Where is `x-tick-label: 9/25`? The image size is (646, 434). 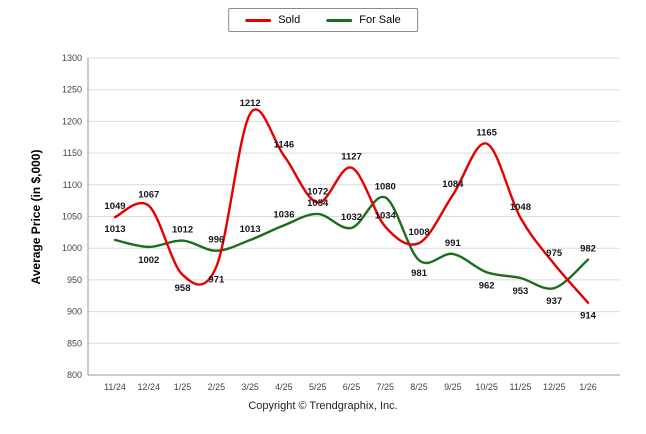 x-tick-label: 9/25 is located at coordinates (453, 387).